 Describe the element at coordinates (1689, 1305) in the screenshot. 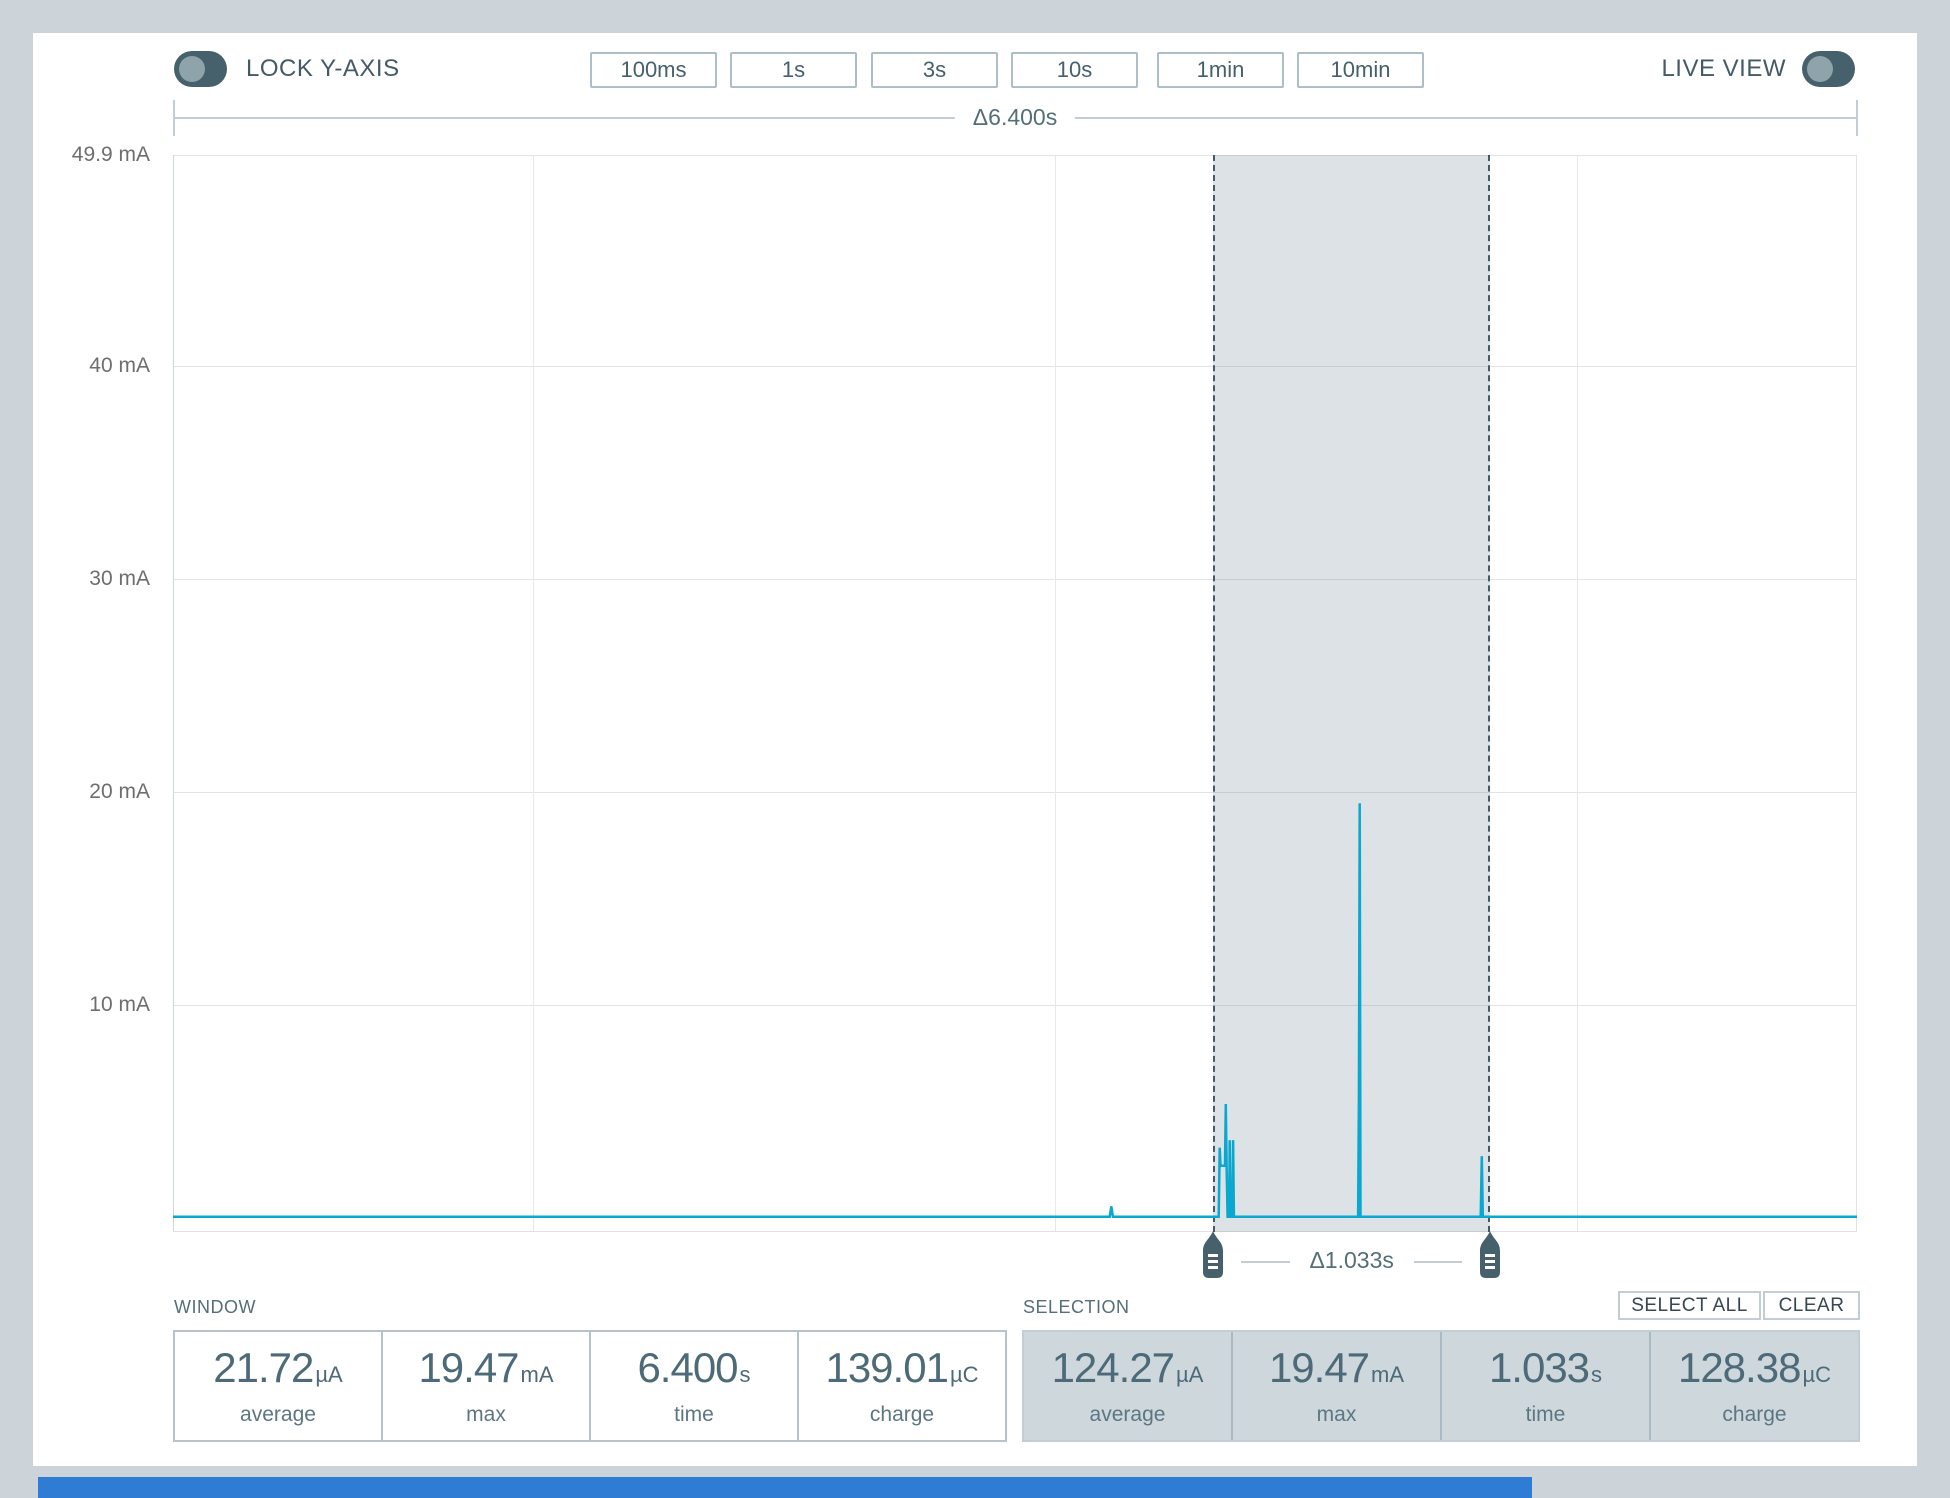

I see `select-all-button: SELECT ALL` at that location.